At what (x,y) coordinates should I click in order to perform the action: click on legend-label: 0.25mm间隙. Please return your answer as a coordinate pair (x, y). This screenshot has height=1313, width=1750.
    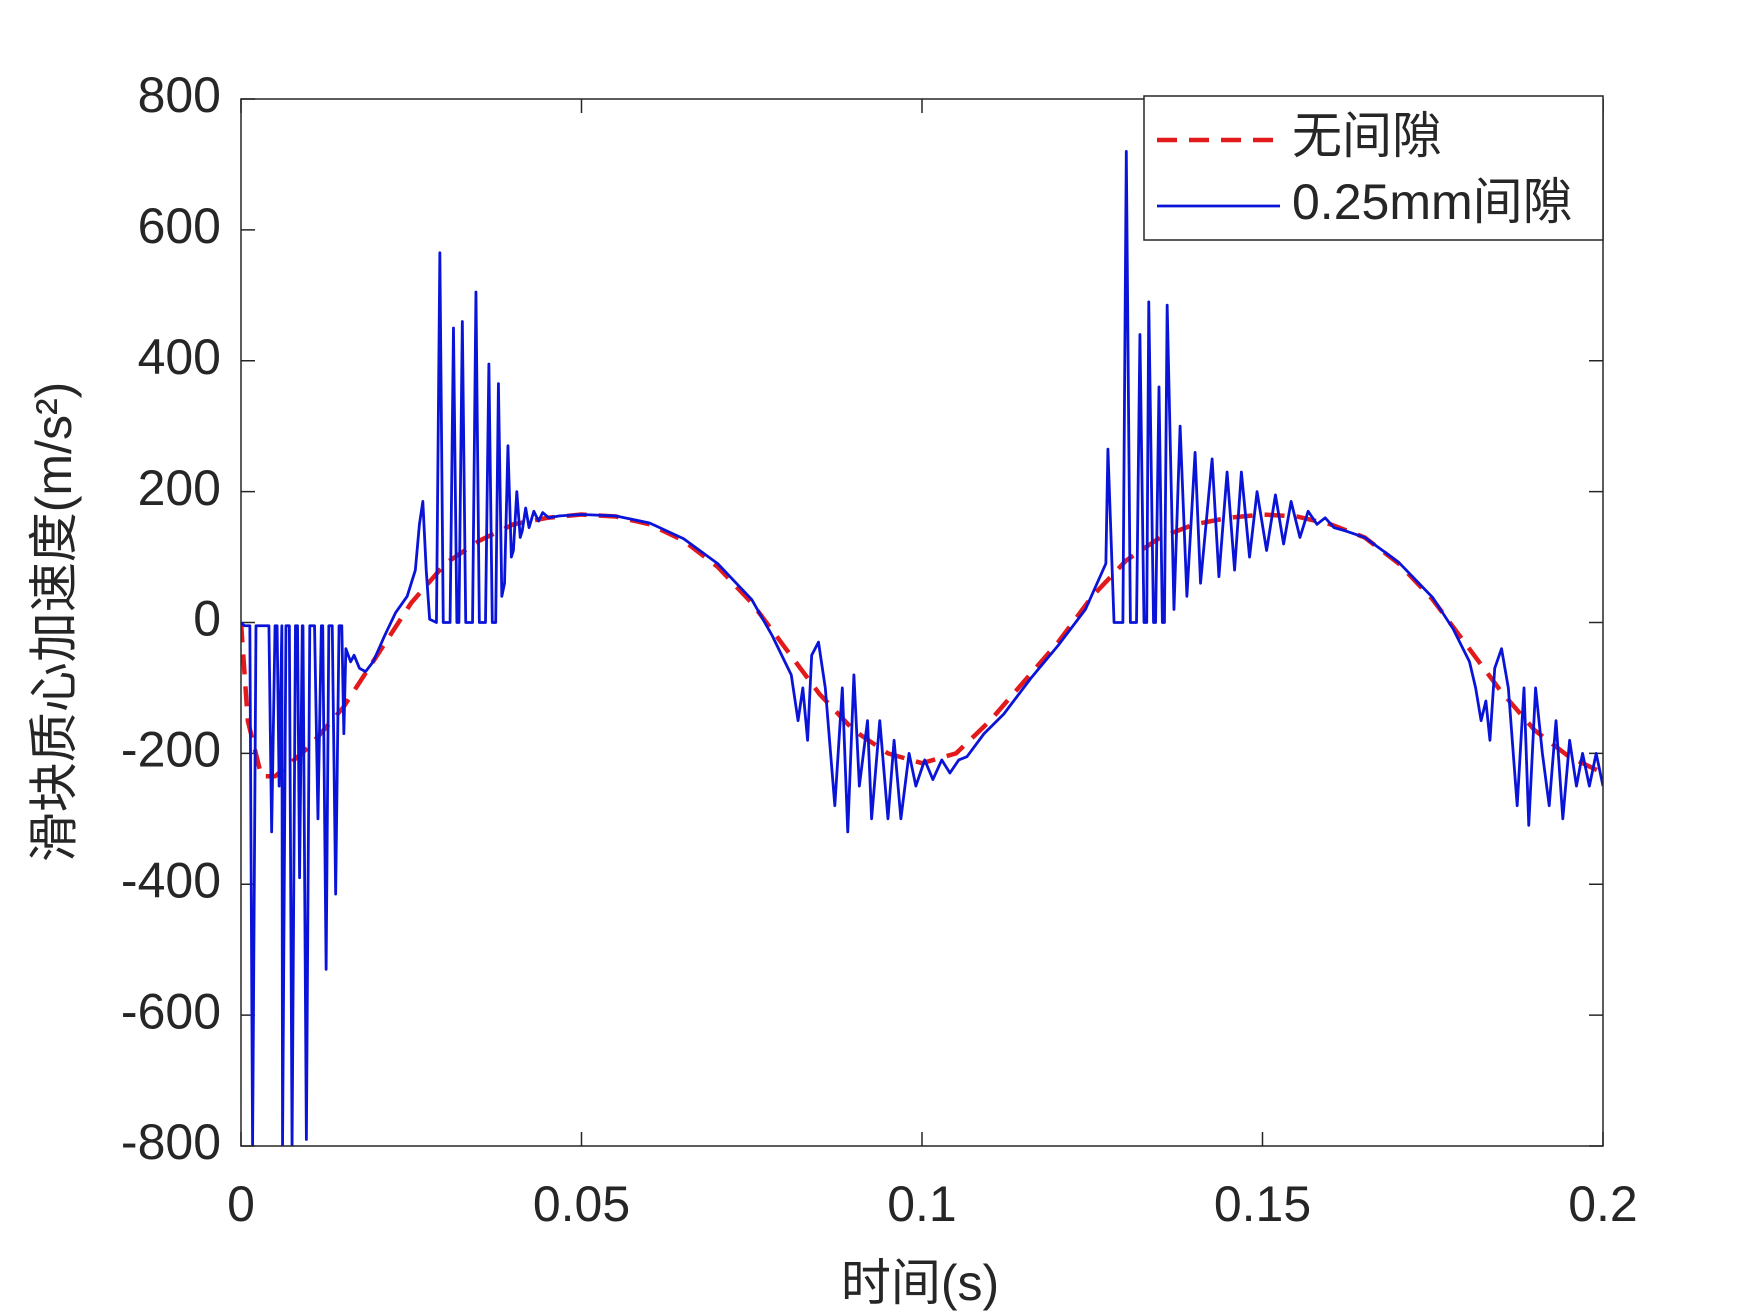
    Looking at the image, I should click on (1432, 202).